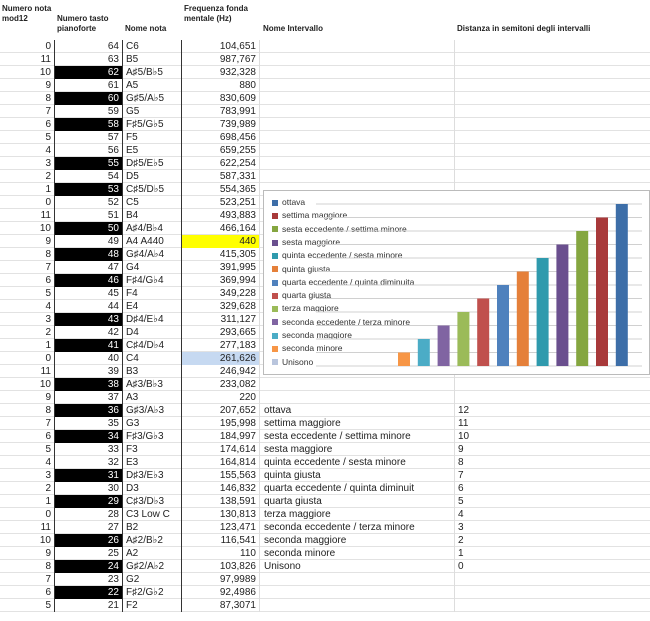 Image resolution: width=650 pixels, height=621 pixels. Describe the element at coordinates (152, 397) in the screenshot. I see `note-name-cell: A3` at that location.